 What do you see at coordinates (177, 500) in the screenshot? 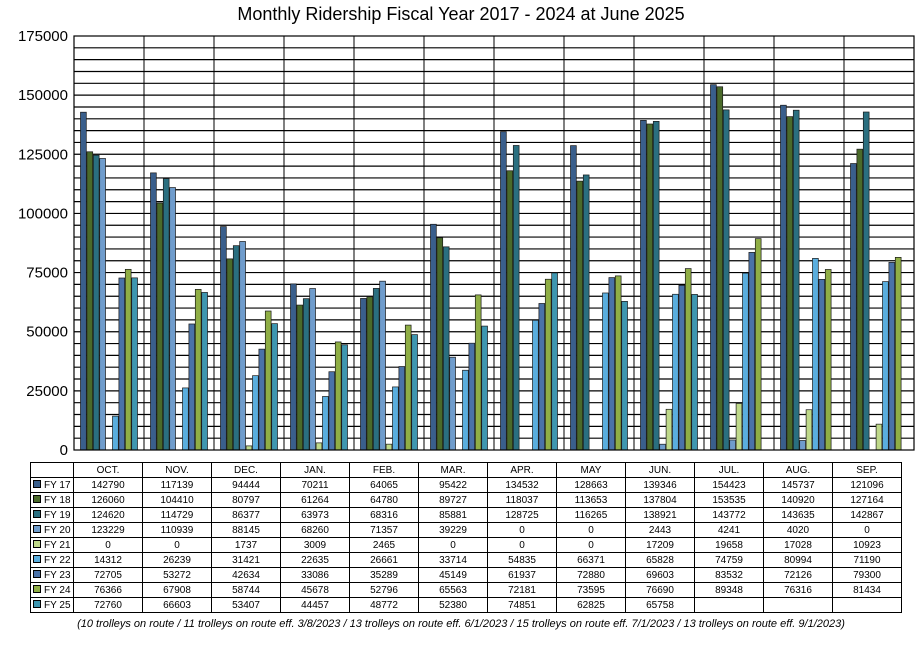
I see `table-cell: 104410` at bounding box center [177, 500].